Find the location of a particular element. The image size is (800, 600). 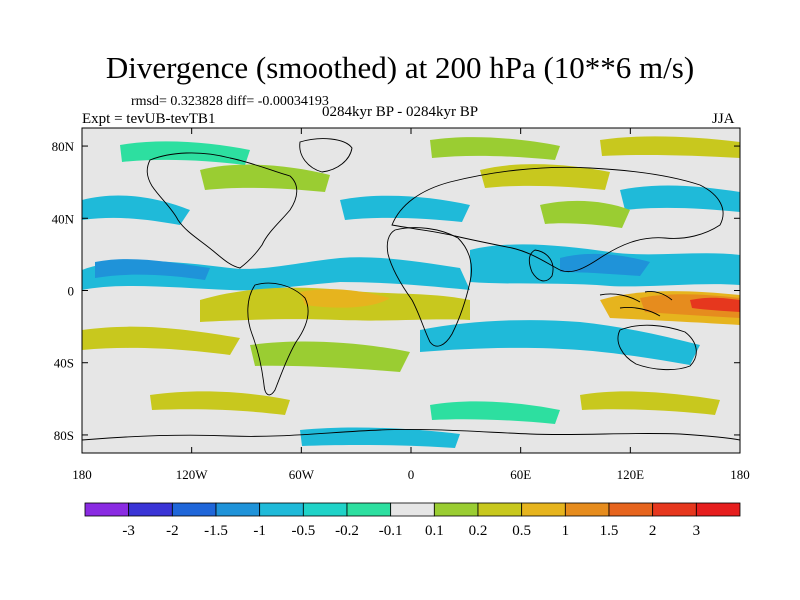

y-tick-label: 0 is located at coordinates (71, 291).